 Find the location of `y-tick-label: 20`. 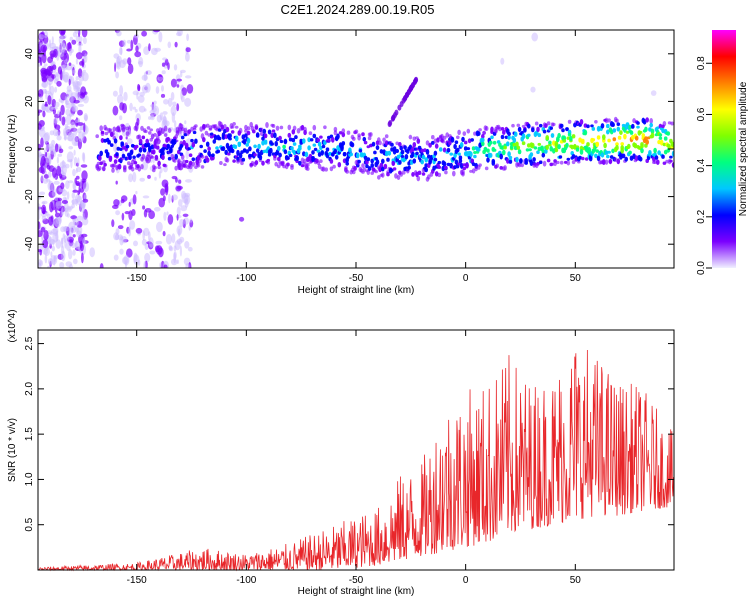

y-tick-label: 20 is located at coordinates (29, 101).